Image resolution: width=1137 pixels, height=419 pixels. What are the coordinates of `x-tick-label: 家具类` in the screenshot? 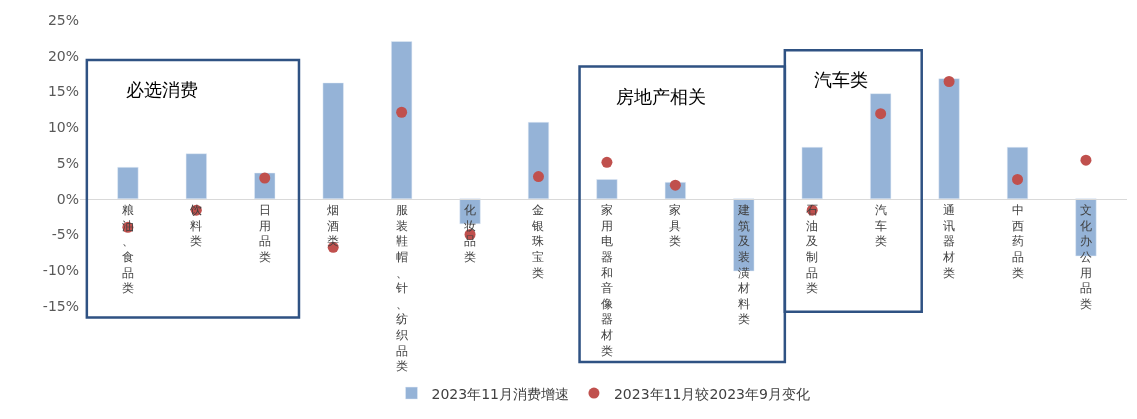 It's located at (675, 226).